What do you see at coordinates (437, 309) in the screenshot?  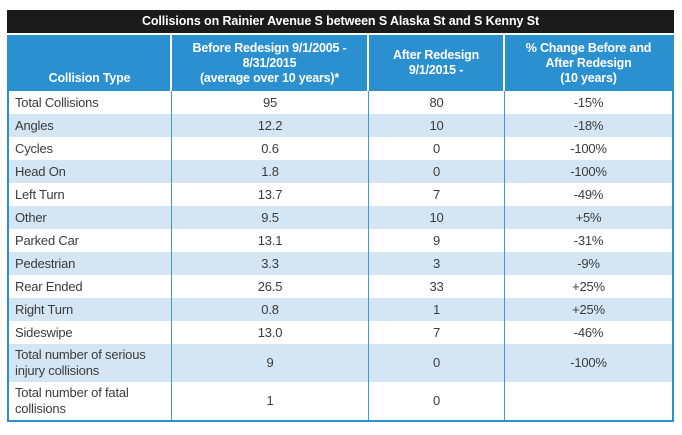 I see `cell-after-value: 1` at bounding box center [437, 309].